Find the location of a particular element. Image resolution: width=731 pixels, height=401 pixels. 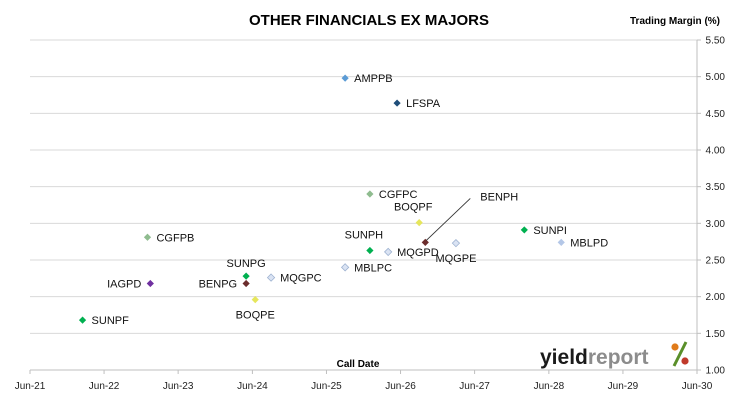

point-benph is located at coordinates (425, 242).